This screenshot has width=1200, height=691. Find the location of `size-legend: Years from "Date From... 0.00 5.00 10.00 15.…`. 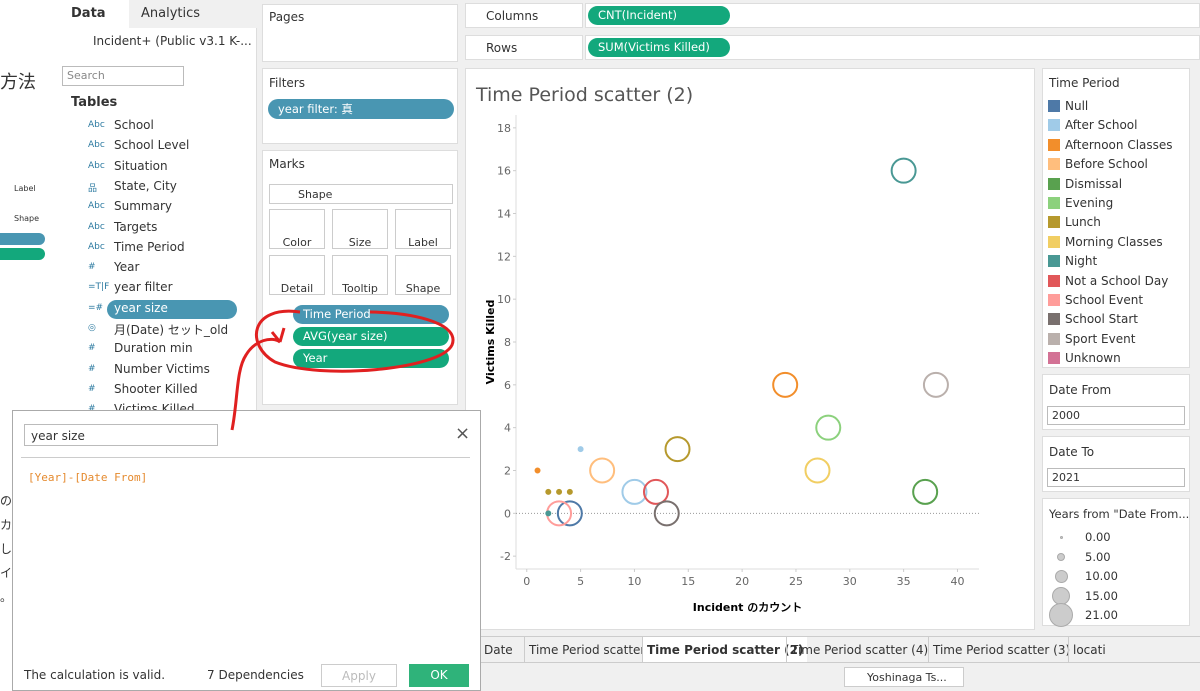

size-legend: Years from "Date From... 0.00 5.00 10.00 15.… is located at coordinates (1116, 562).